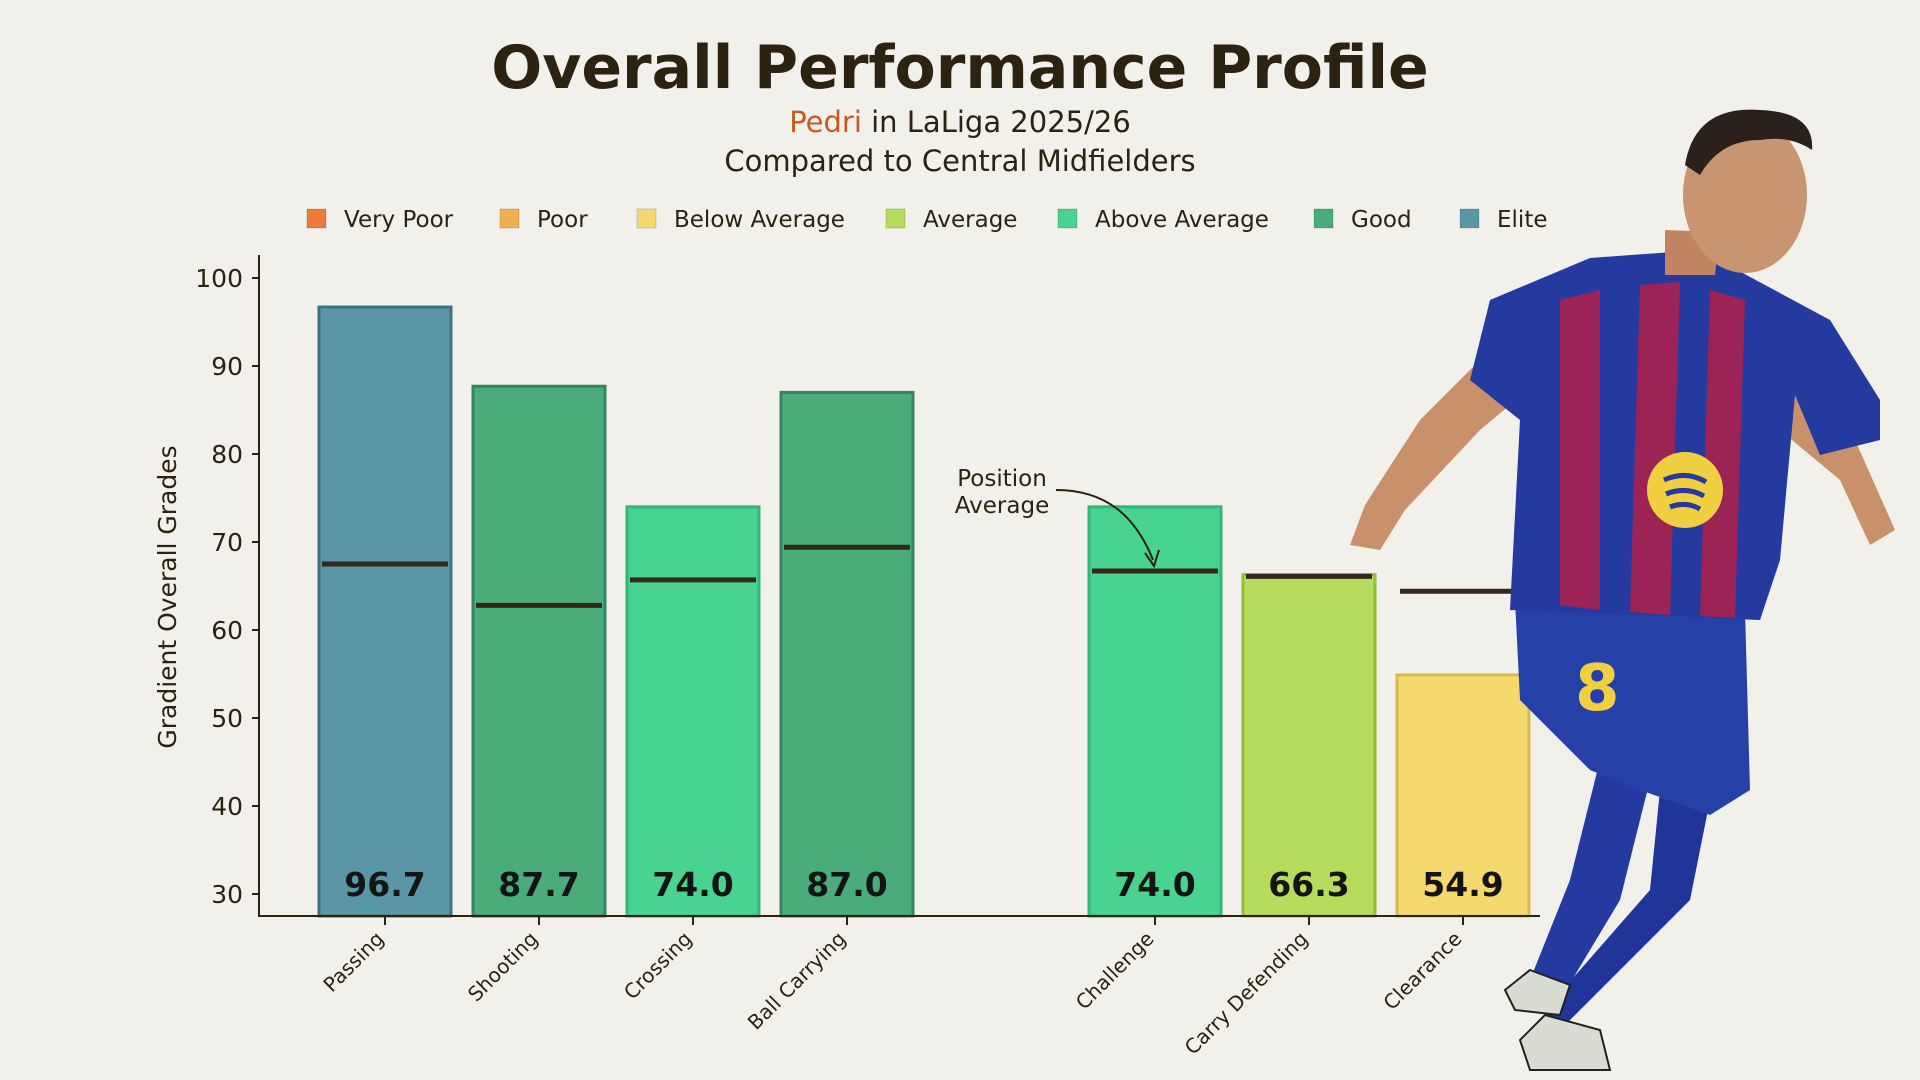 This screenshot has width=1920, height=1080. Describe the element at coordinates (797, 981) in the screenshot. I see `category-label: Ball Carrying` at that location.